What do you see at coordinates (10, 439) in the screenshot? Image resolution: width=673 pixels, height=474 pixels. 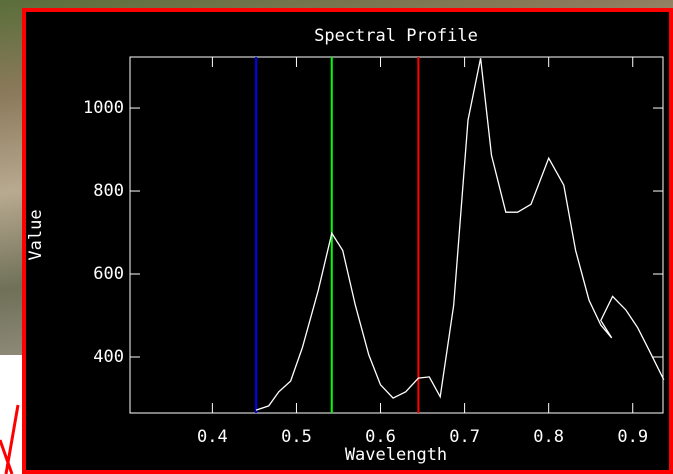 I see `annotation-stroke` at bounding box center [10, 439].